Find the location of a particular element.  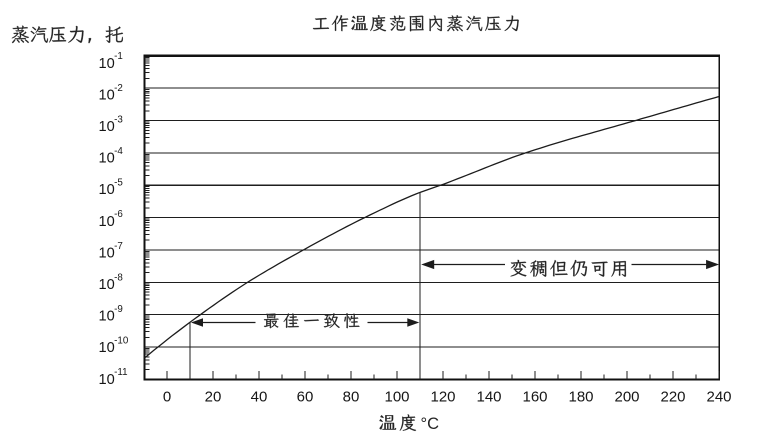

svg-text: 180 is located at coordinates (580, 397).